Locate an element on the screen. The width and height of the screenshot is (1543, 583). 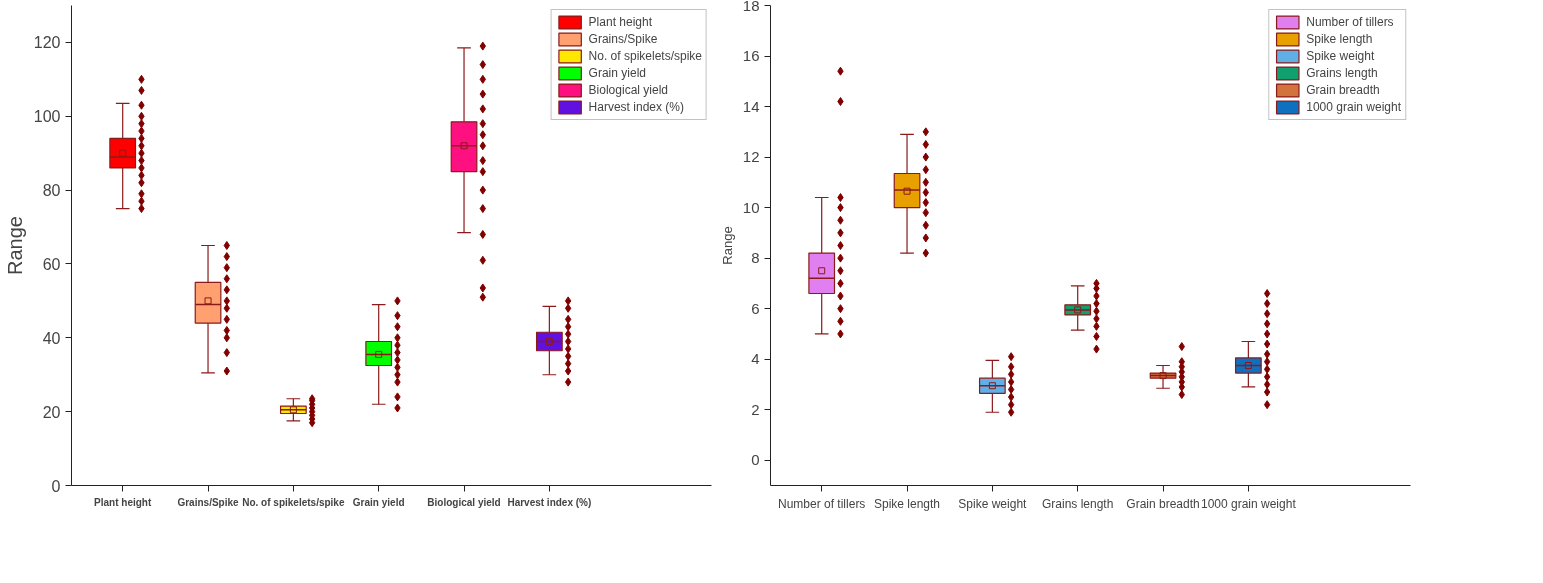
y-tick-label: 6 is located at coordinates (755, 308).